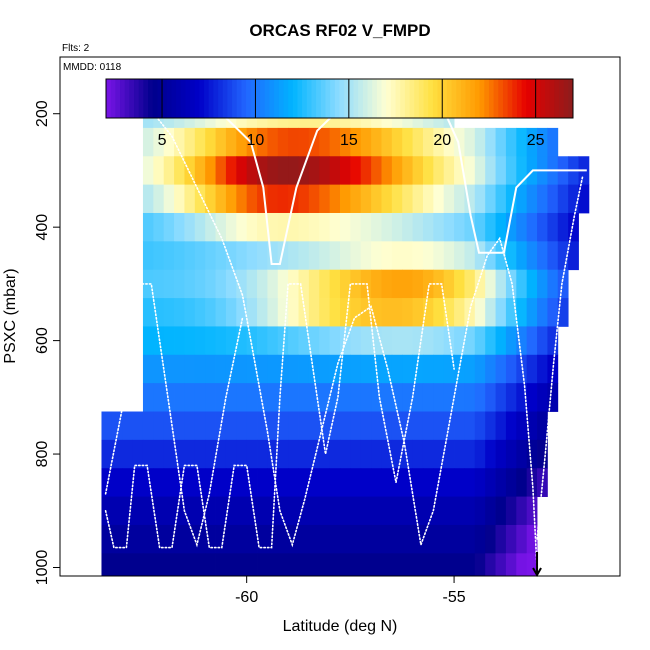 Image resolution: width=650 pixels, height=650 pixels. Describe the element at coordinates (92, 67) in the screenshot. I see `date-label: MMDD: 0118` at that location.